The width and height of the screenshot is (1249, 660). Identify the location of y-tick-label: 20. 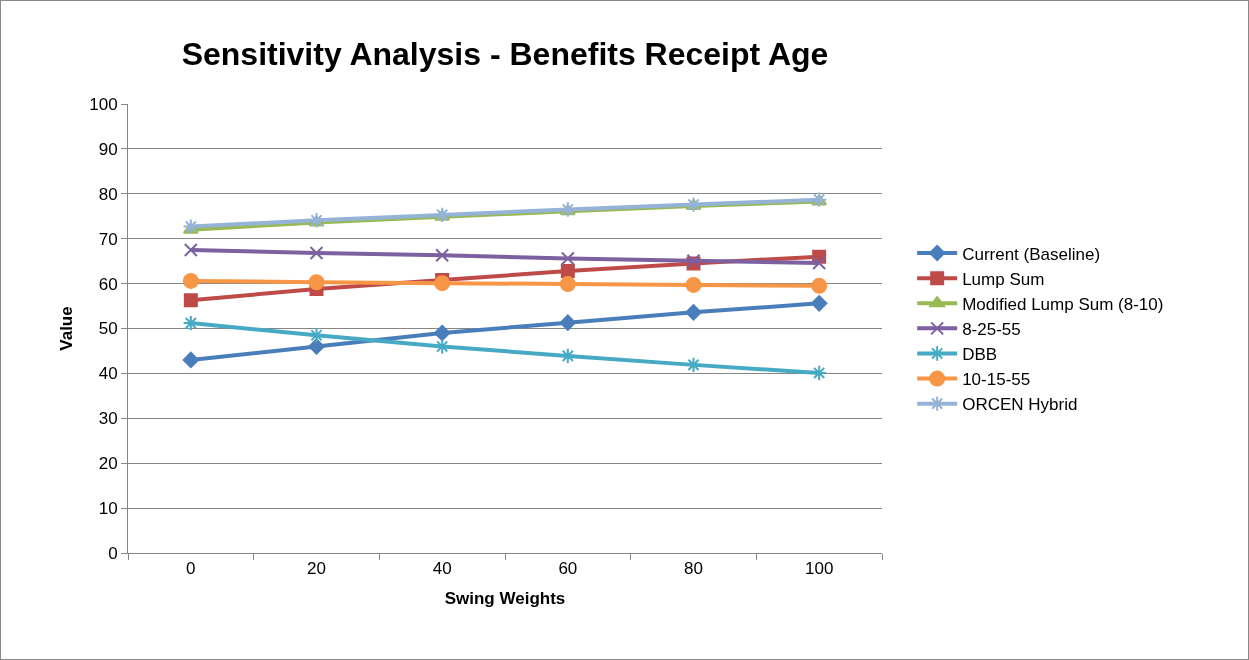
(108, 464).